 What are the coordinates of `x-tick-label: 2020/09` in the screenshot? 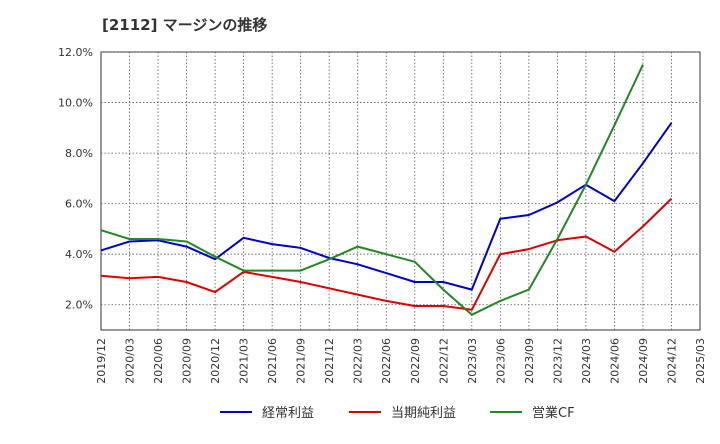 It's located at (187, 361).